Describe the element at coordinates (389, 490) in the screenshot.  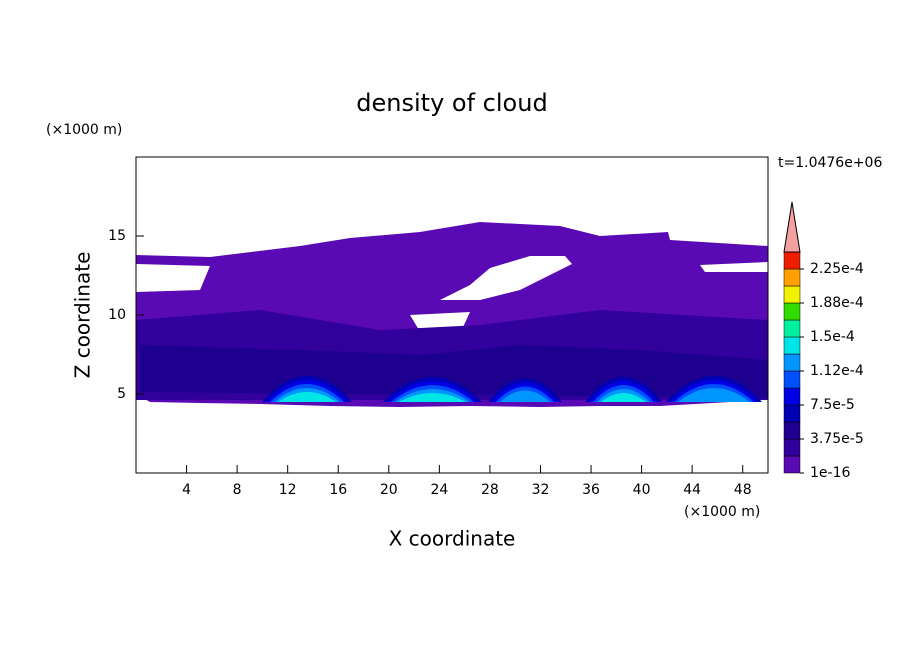
I see `x-tick-label: 20` at that location.